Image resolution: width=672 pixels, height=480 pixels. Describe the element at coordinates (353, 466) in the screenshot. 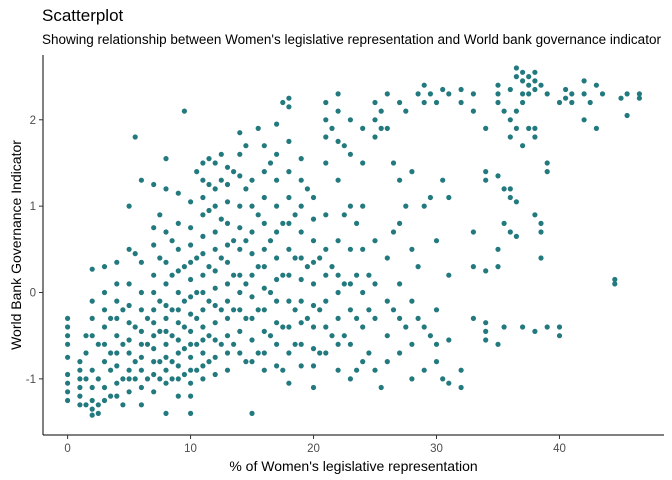

I see `x-axis-title: % of Women's legislative representation` at that location.